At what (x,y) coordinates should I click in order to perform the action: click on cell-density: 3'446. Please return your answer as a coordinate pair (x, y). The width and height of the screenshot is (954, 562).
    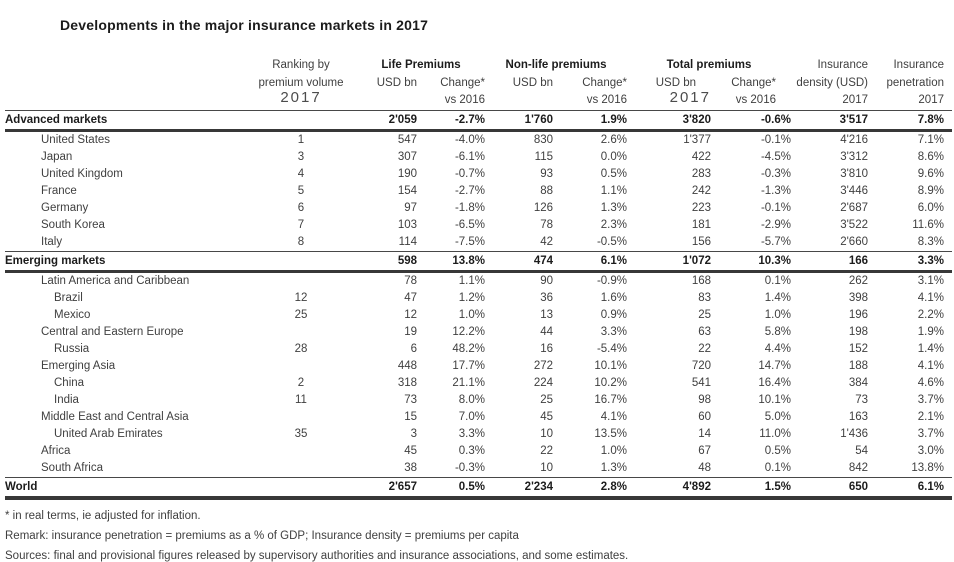
    Looking at the image, I should click on (854, 191).